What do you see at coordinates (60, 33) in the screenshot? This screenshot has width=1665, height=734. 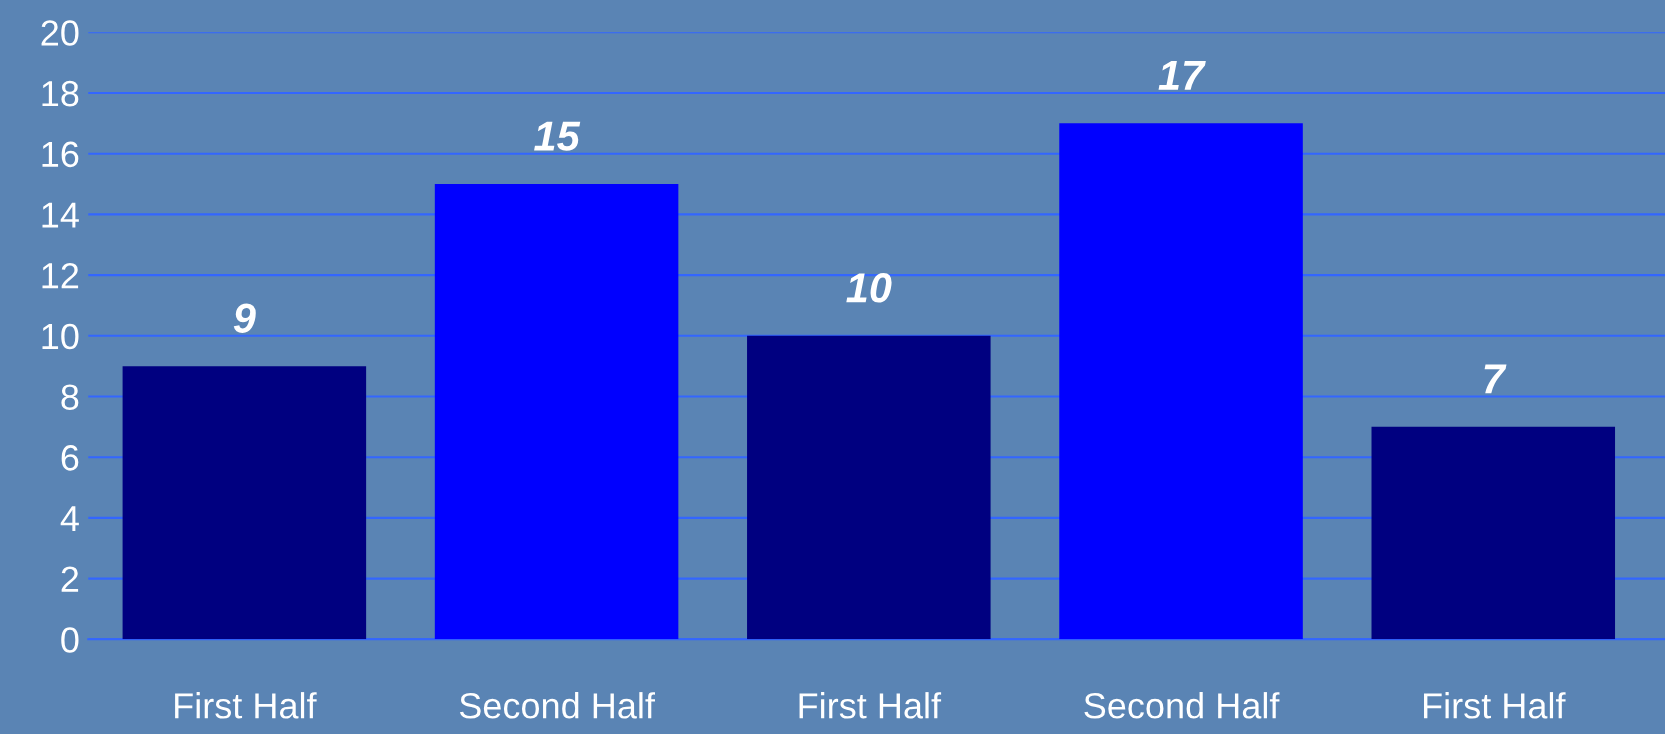 I see `y-tick-label: 20` at bounding box center [60, 33].